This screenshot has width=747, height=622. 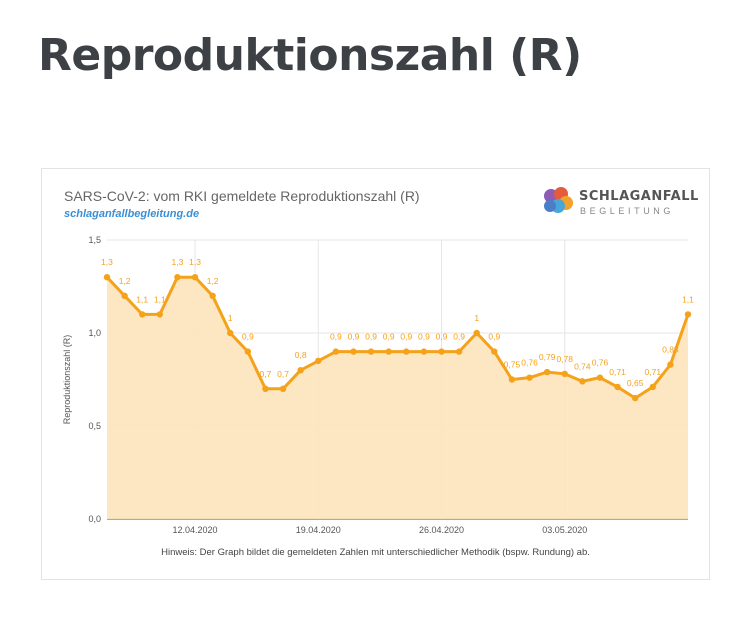 What do you see at coordinates (635, 383) in the screenshot?
I see `data-label: 0,65` at bounding box center [635, 383].